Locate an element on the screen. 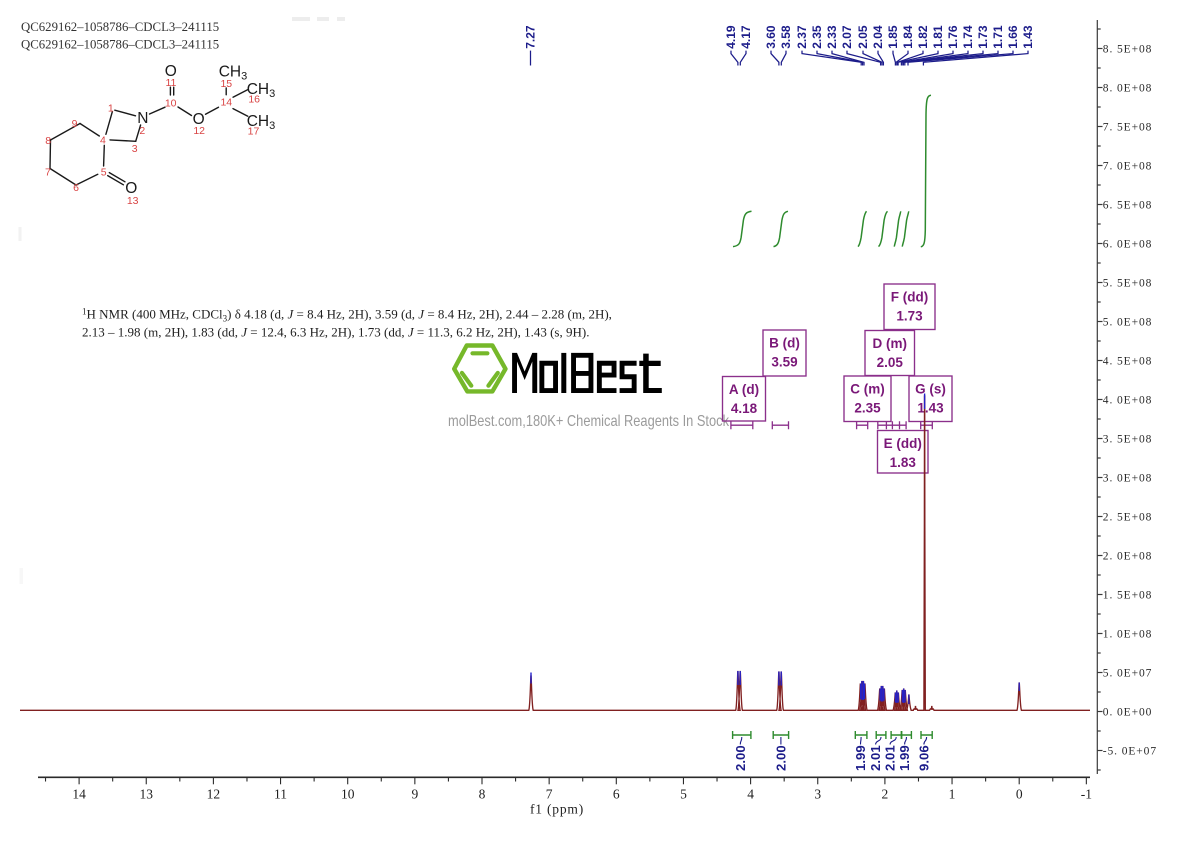 The image size is (1190, 841). svg-text: 1.82 is located at coordinates (923, 37).